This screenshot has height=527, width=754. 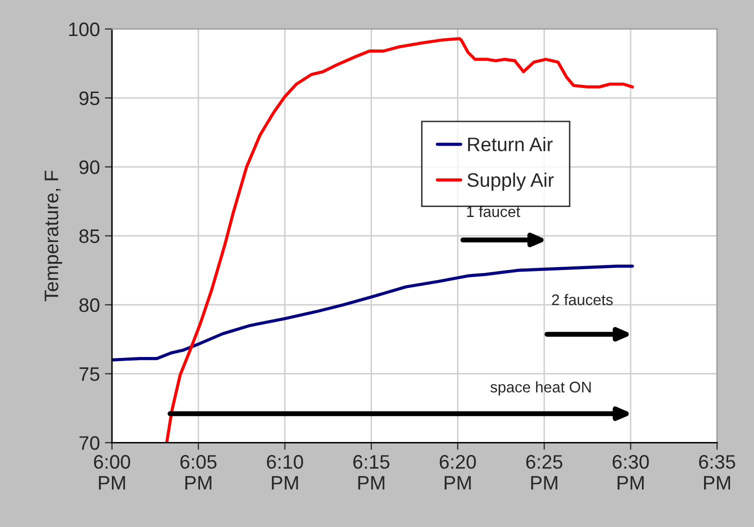 I want to click on x-tick-label: 6:10 PM, so click(x=285, y=472).